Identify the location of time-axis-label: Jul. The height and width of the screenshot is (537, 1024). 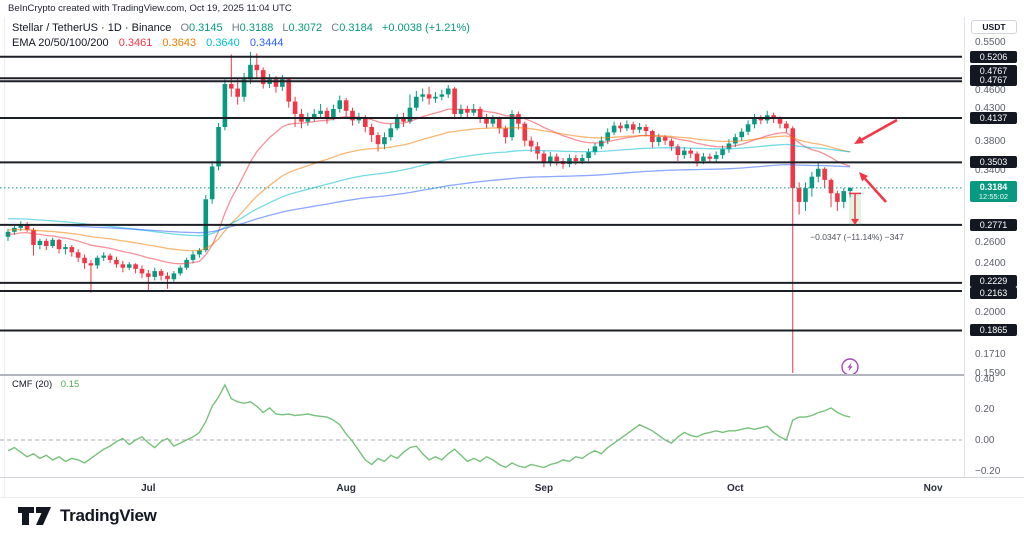
(148, 488).